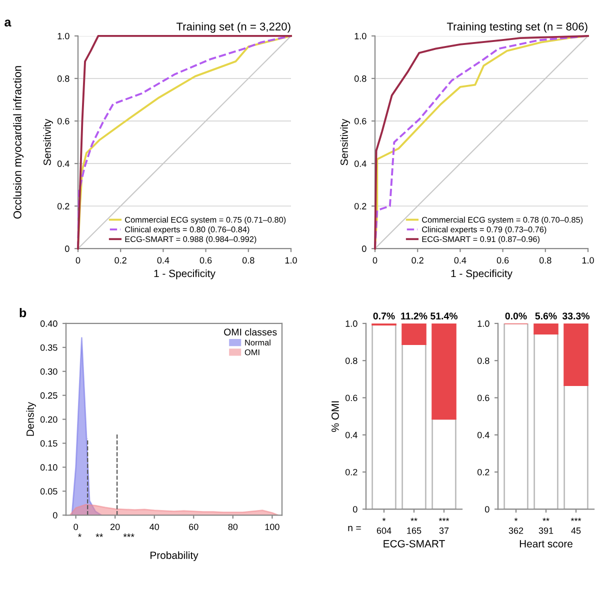 The image size is (600, 599). I want to click on y-tick-label: 0.05, so click(49, 491).